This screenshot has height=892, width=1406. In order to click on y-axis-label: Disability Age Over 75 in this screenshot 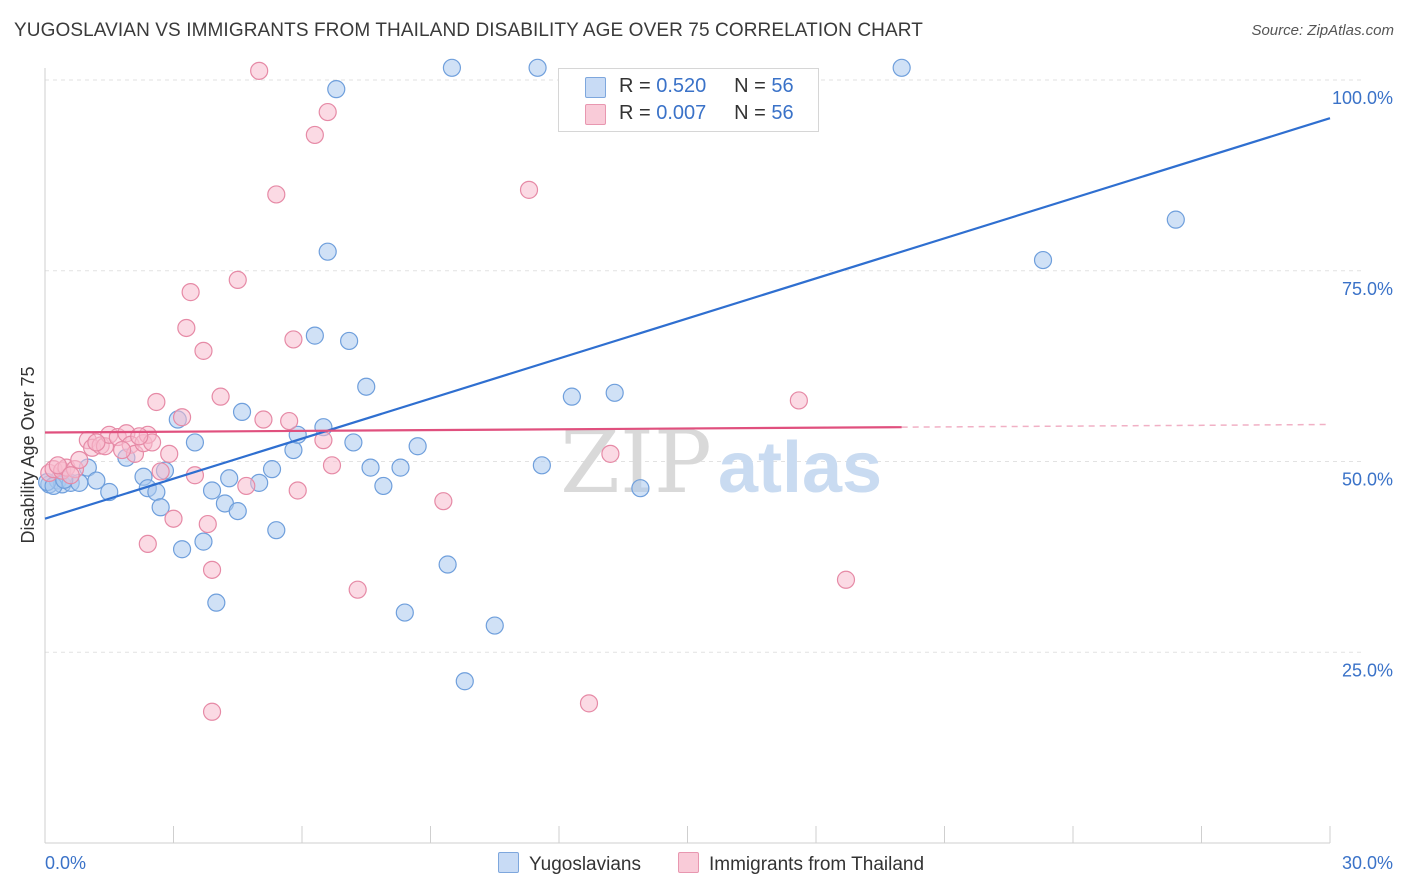, I will do `click(28, 454)`.